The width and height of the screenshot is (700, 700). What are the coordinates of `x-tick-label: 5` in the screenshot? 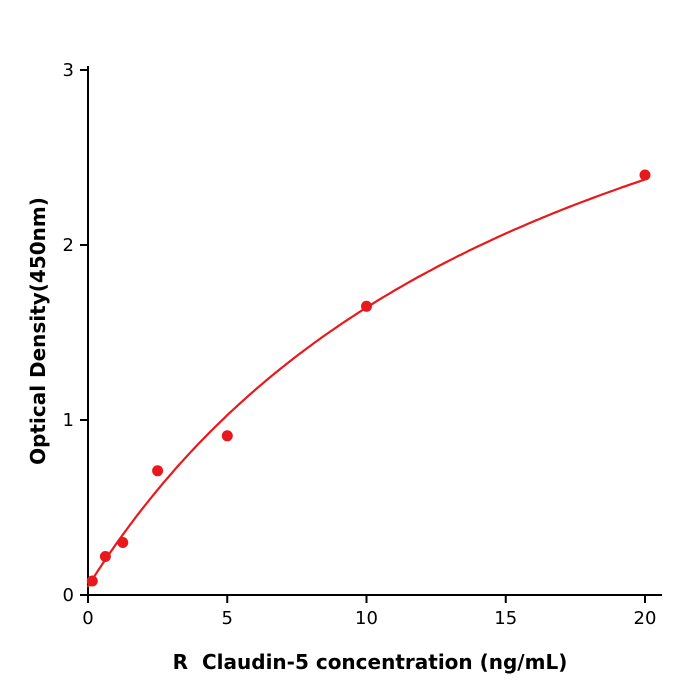 It's located at (227, 618).